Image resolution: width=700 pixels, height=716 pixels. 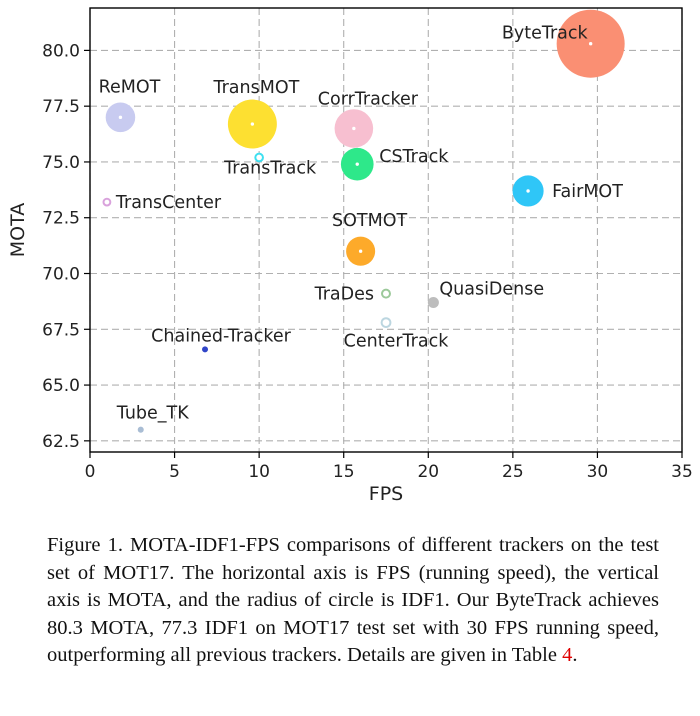 I want to click on caption-end: ., so click(x=575, y=655).